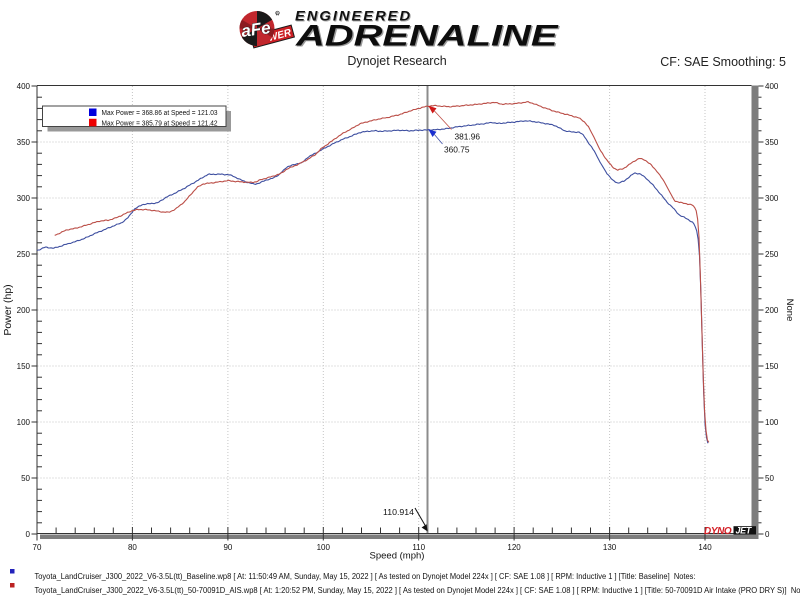 The height and width of the screenshot is (600, 800). I want to click on svg-text: ADRENALINE, so click(427, 35).